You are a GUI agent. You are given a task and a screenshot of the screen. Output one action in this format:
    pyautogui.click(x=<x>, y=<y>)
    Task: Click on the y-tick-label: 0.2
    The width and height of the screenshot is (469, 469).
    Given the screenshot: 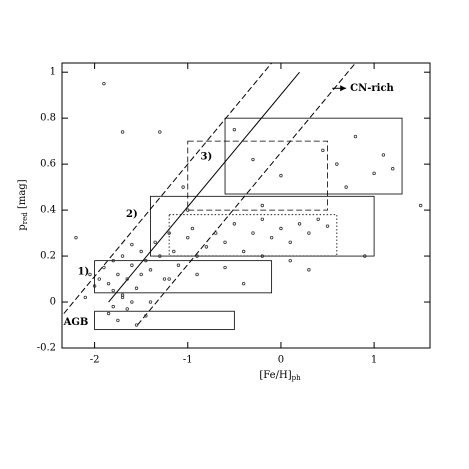 What is the action you would take?
    pyautogui.click(x=48, y=256)
    